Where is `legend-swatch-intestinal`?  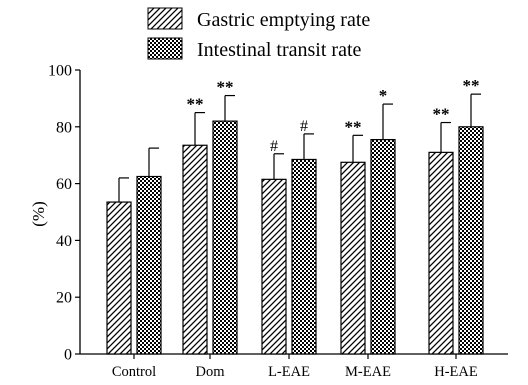
legend-swatch-intestinal is located at coordinates (165, 48).